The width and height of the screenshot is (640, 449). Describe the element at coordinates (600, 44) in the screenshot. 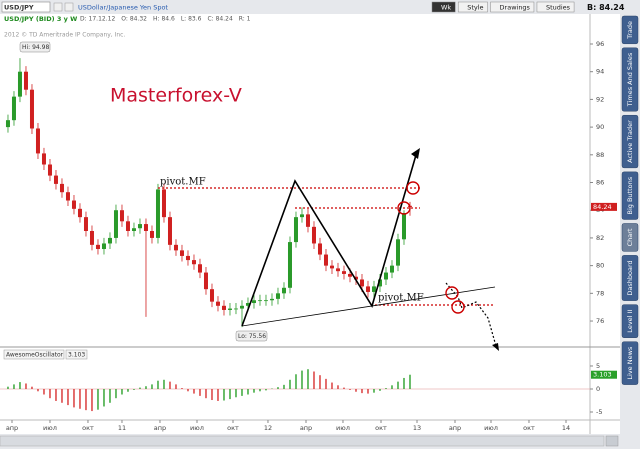

I see `y-tick-label: 96` at that location.